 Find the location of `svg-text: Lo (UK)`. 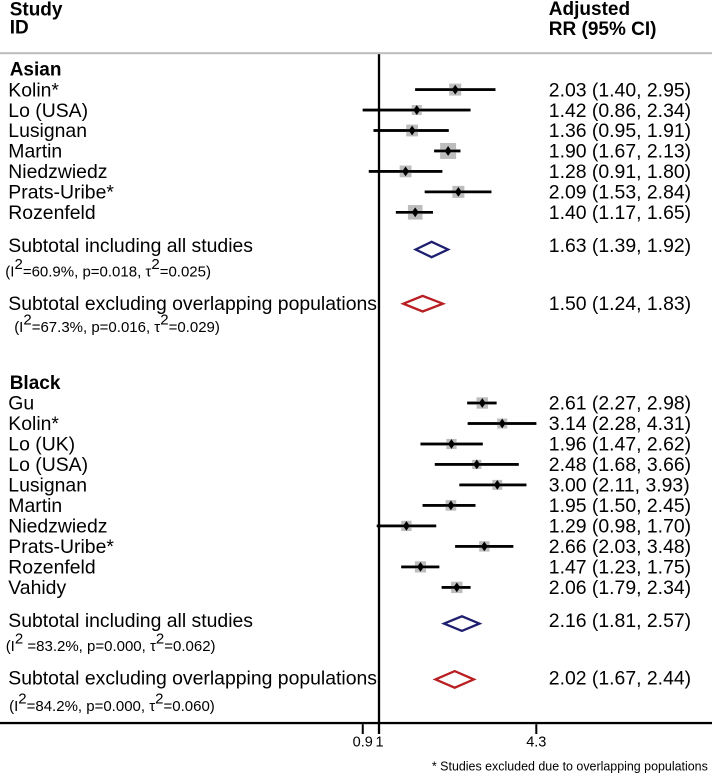

svg-text: Lo (UK) is located at coordinates (41, 445).